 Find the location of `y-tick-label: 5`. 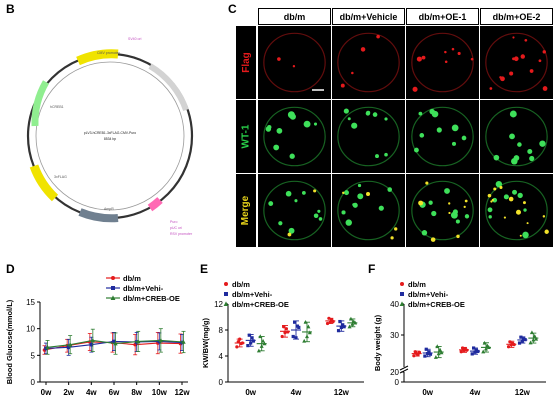

y-tick-label: 5 is located at coordinates (33, 355).